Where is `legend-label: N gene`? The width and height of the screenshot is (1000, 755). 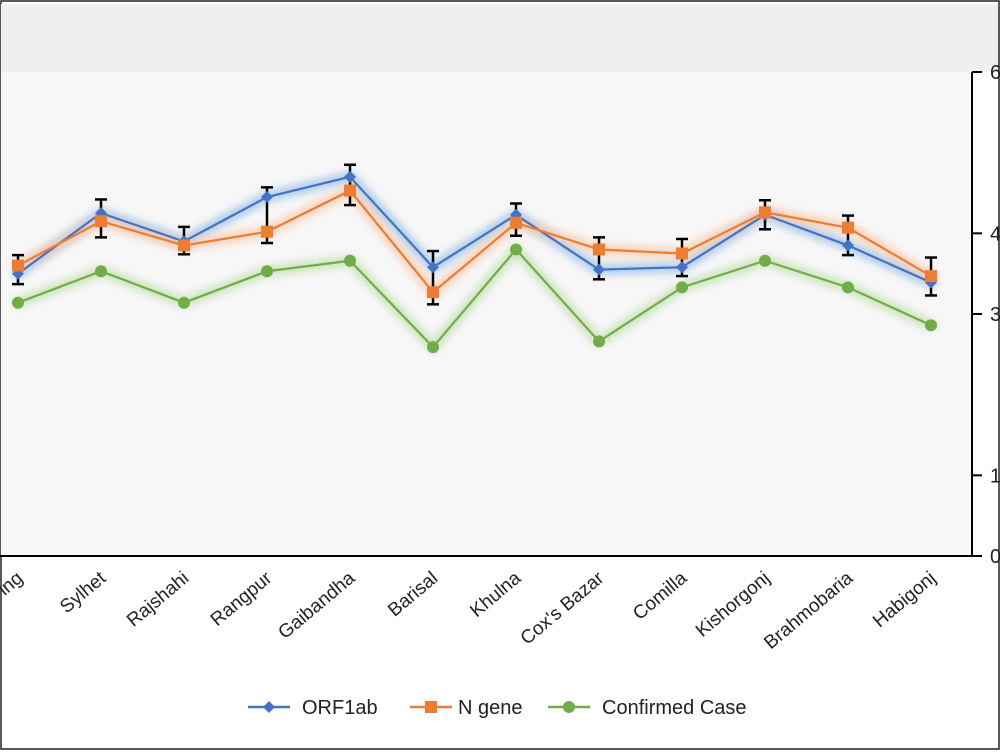 legend-label: N gene is located at coordinates (490, 708).